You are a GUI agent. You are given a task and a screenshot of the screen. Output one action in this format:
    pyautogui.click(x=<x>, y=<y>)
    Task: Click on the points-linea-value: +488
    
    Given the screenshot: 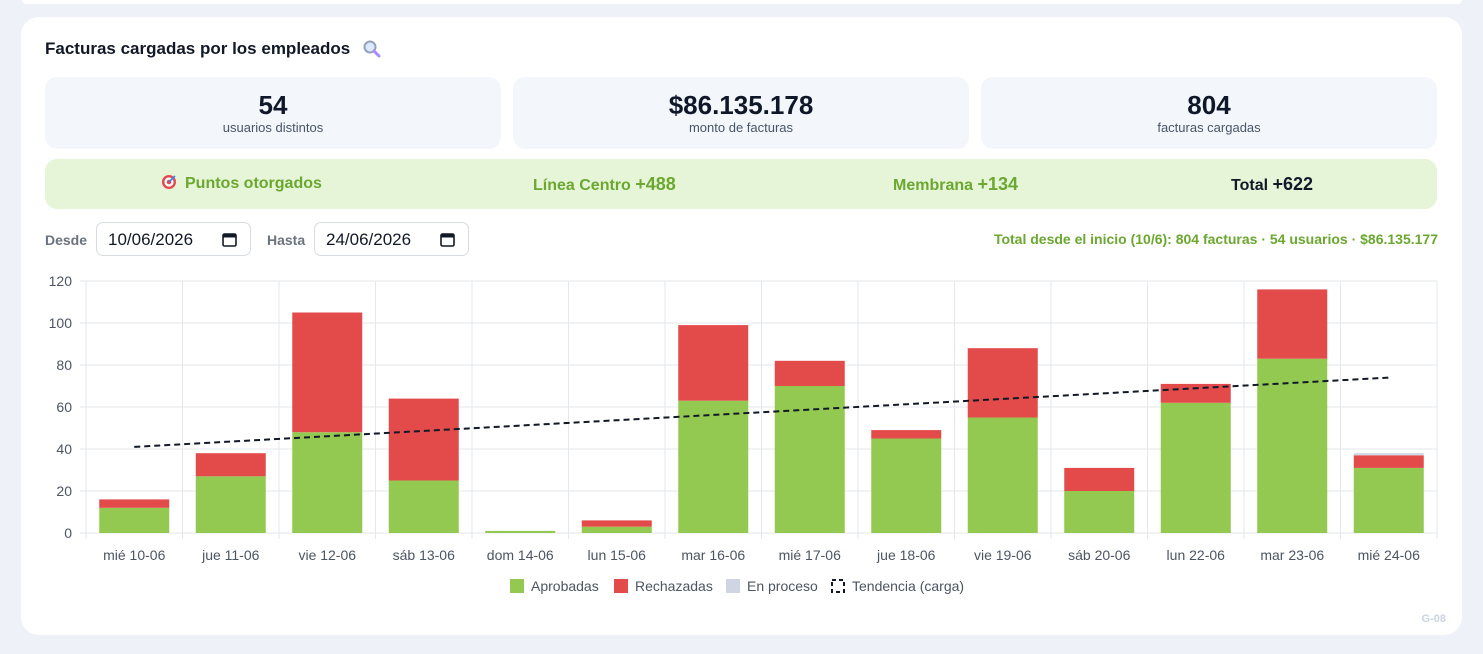 What is the action you would take?
    pyautogui.click(x=655, y=184)
    